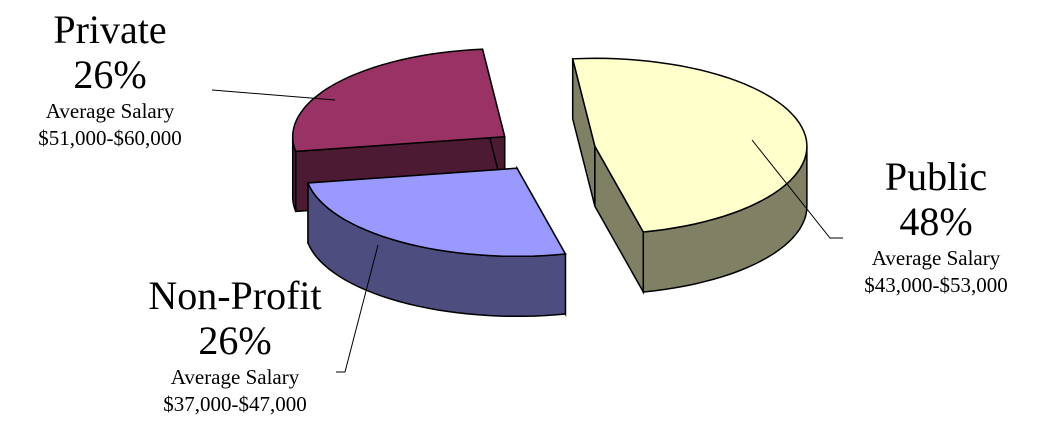  Describe the element at coordinates (273, 95) in the screenshot. I see `leader-private` at that location.